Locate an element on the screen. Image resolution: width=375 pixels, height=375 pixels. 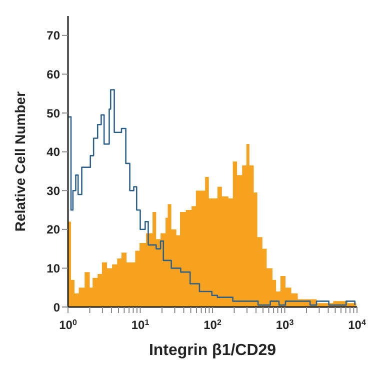
y-tick-label: 70 is located at coordinates (53, 35).